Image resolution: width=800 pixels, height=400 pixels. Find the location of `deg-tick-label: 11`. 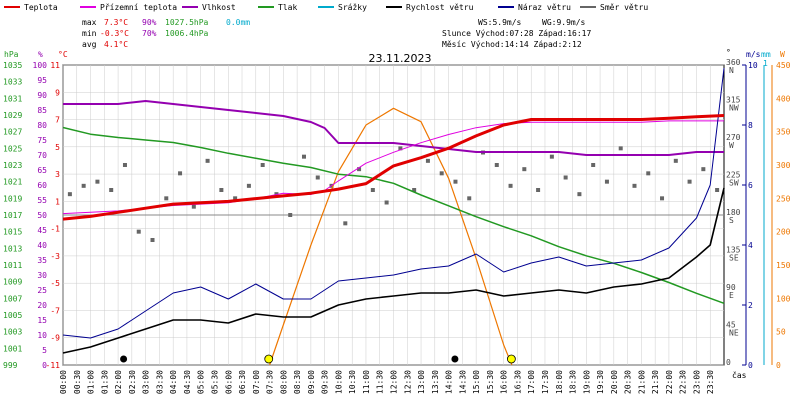

deg-tick-label: 11 is located at coordinates (55, 65).